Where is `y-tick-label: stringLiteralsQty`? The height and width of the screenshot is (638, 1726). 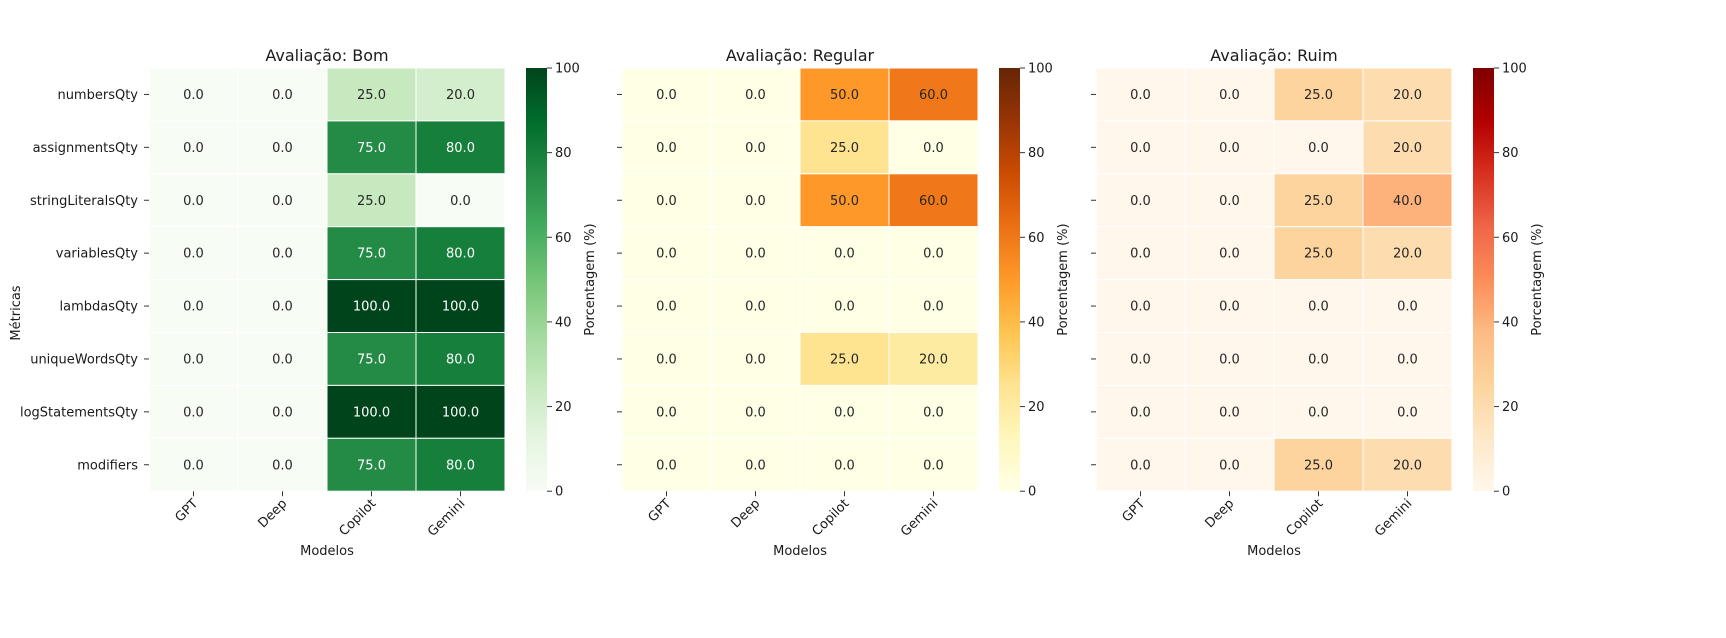
y-tick-label: stringLiteralsQty is located at coordinates (84, 201).